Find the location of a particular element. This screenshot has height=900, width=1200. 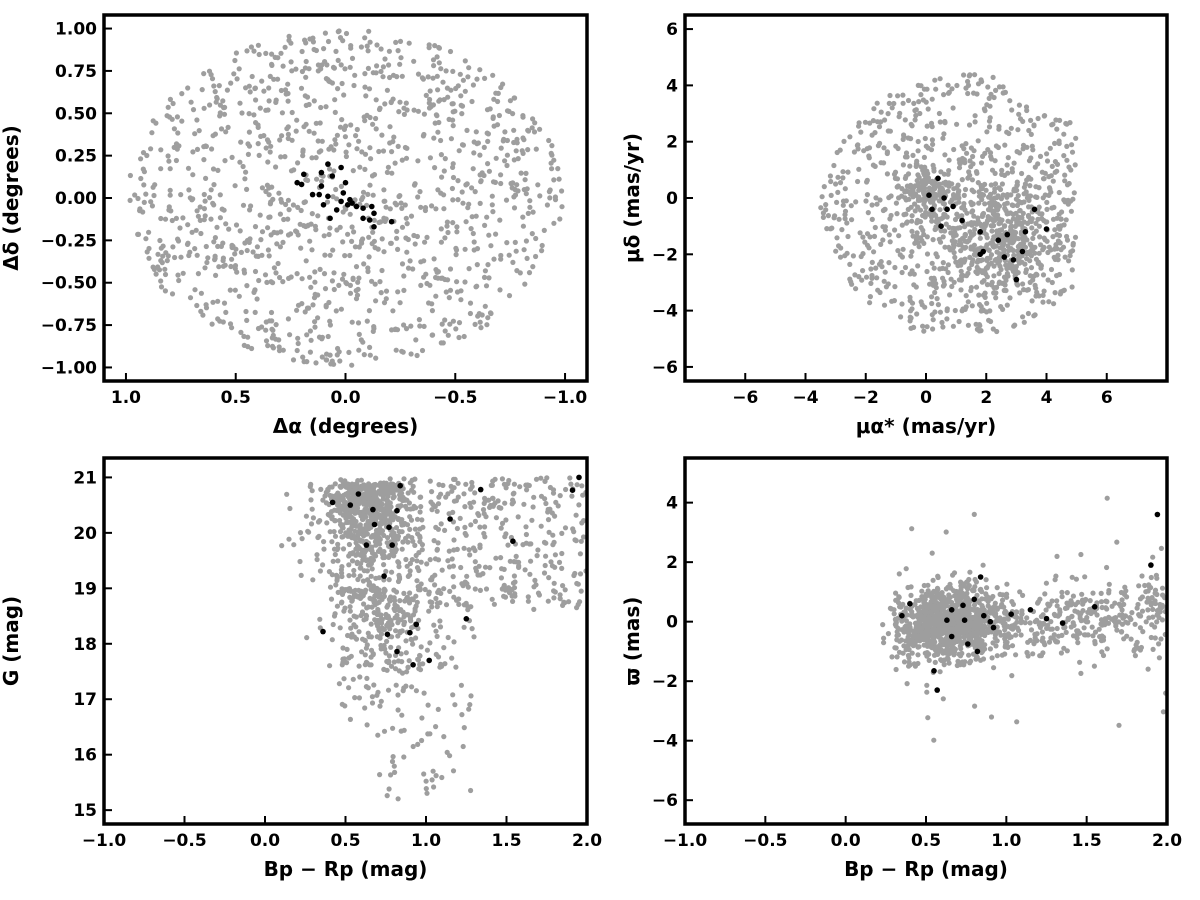

y-tick-label: 19 is located at coordinates (85, 589).